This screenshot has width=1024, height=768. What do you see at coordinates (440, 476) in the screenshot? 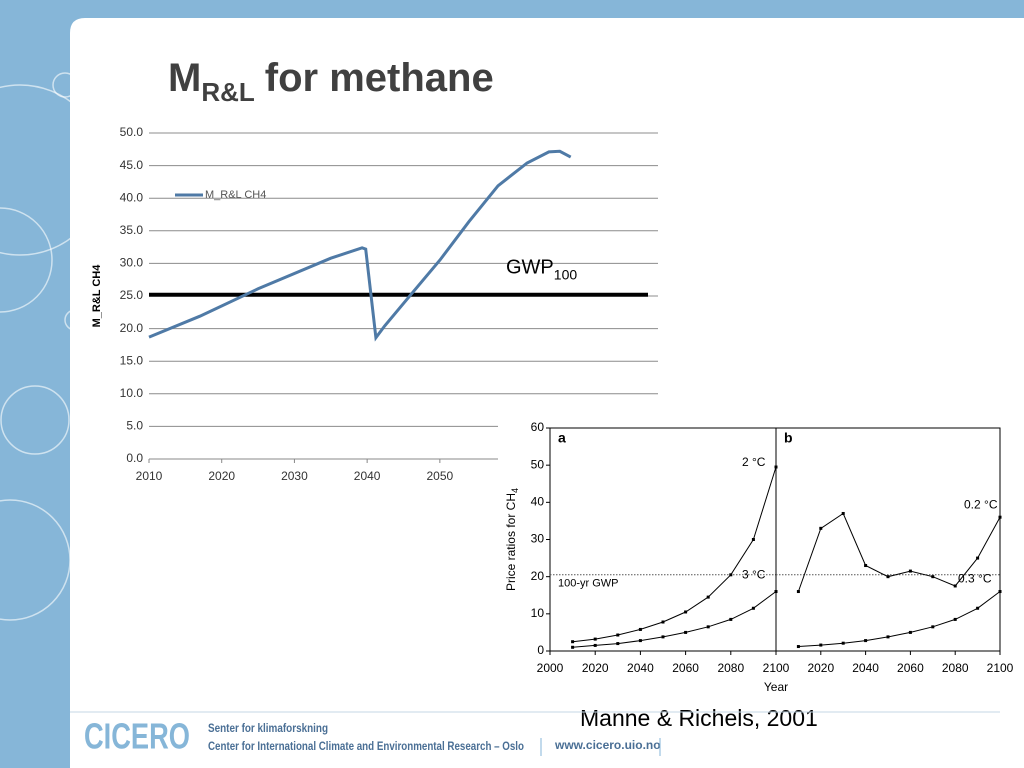
I see `x-tick-label: 2050` at bounding box center [440, 476].